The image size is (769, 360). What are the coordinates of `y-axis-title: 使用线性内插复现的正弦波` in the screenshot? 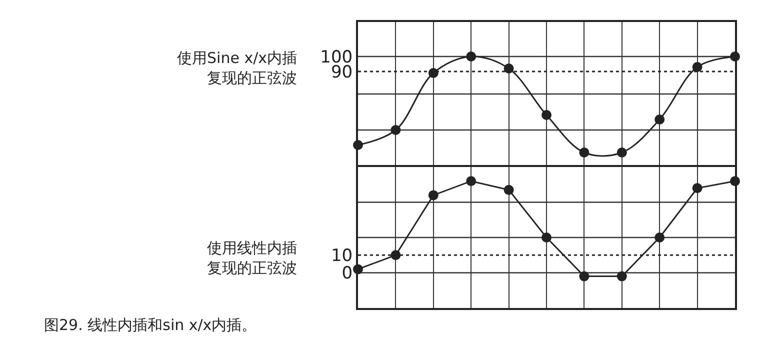 It's located at (251, 258).